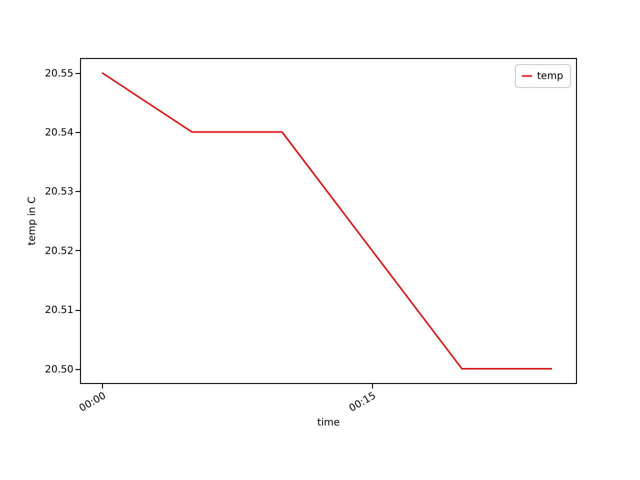 The height and width of the screenshot is (480, 640). What do you see at coordinates (59, 310) in the screenshot?
I see `y-tick-label: 20.51` at bounding box center [59, 310].